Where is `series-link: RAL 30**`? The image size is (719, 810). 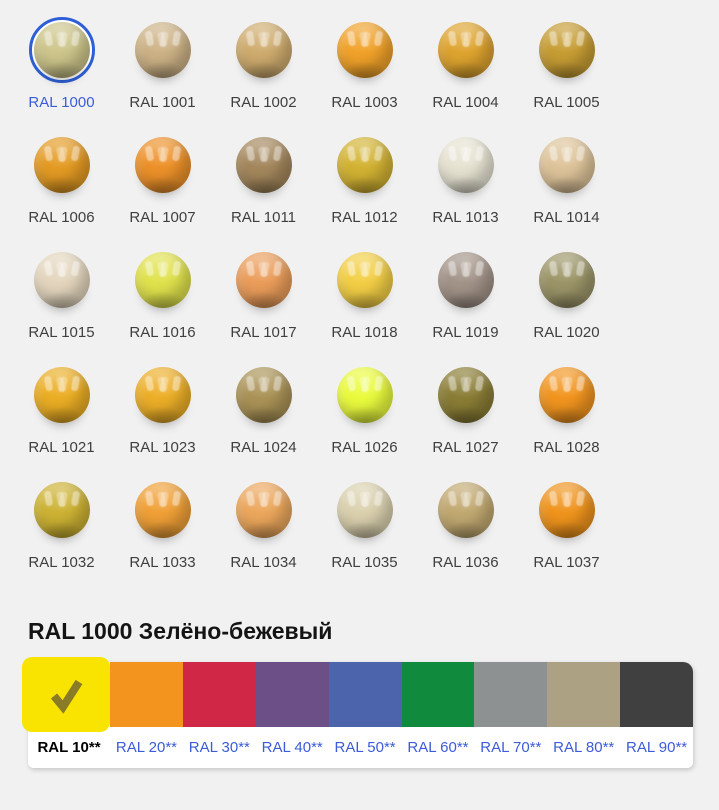 series-link: RAL 30** is located at coordinates (219, 747).